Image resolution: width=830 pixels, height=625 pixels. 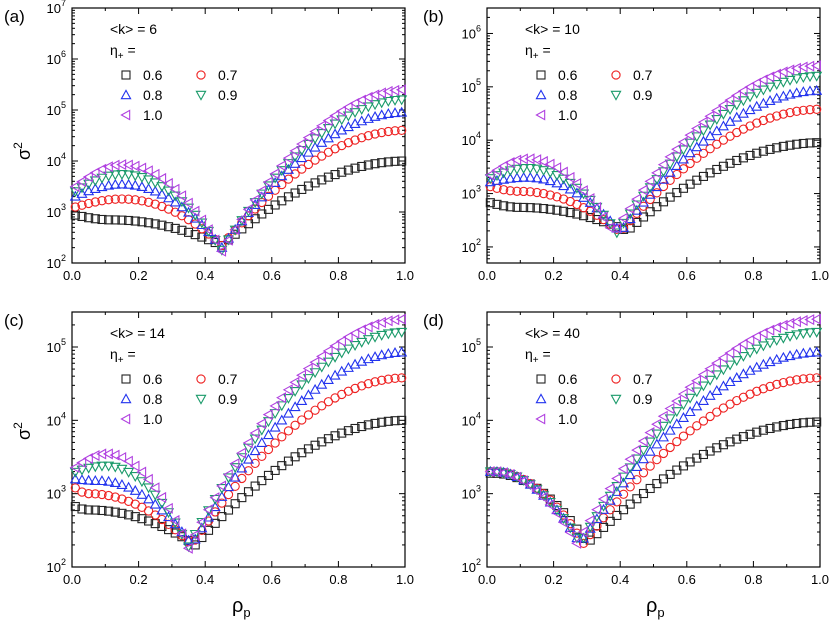 I want to click on x-tick-label: 0.4, so click(x=620, y=579).